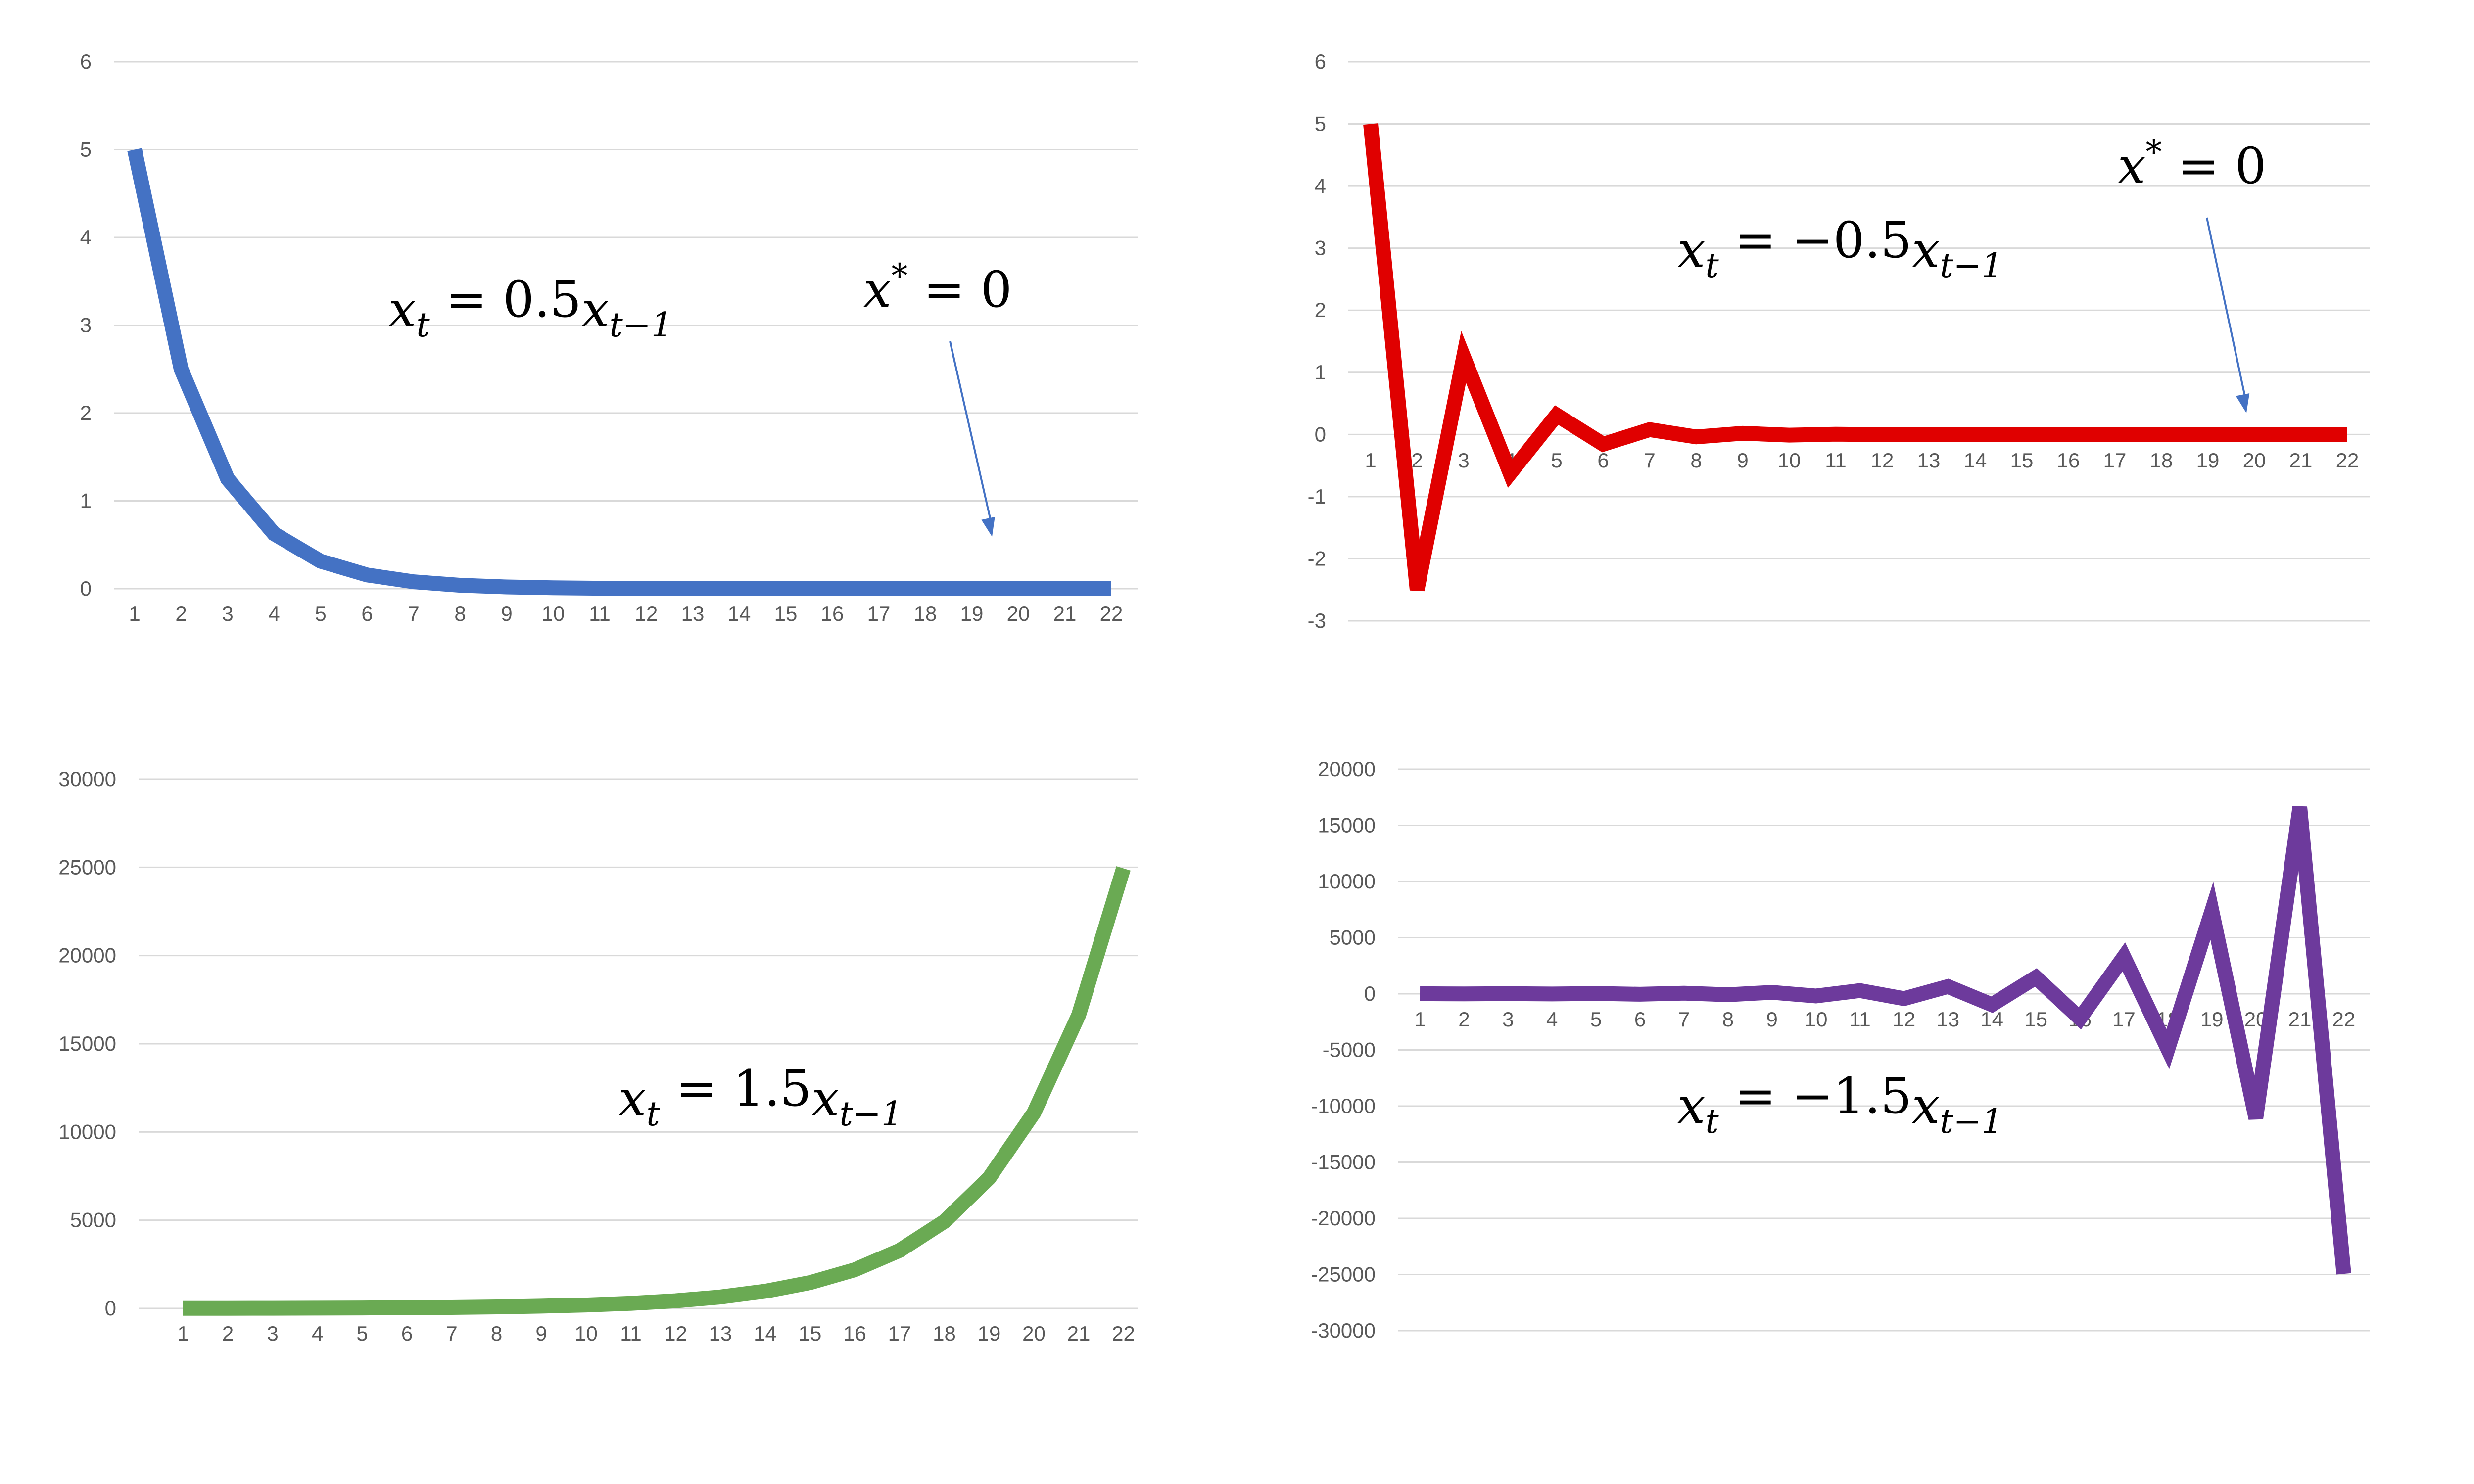 The height and width of the screenshot is (1484, 2474). What do you see at coordinates (1696, 460) in the screenshot?
I see `chart-2-x-tick-label: 8` at bounding box center [1696, 460].